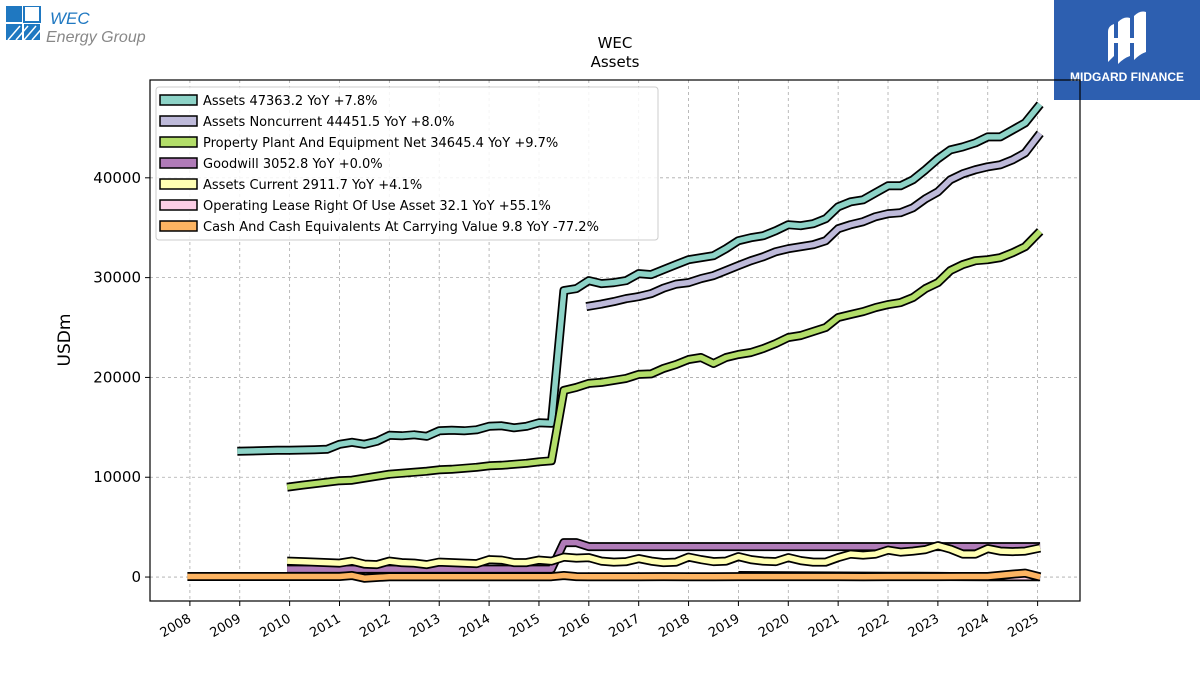 This screenshot has height=675, width=1200. Describe the element at coordinates (1023, 626) in the screenshot. I see `x-tick-label: 2025` at that location.